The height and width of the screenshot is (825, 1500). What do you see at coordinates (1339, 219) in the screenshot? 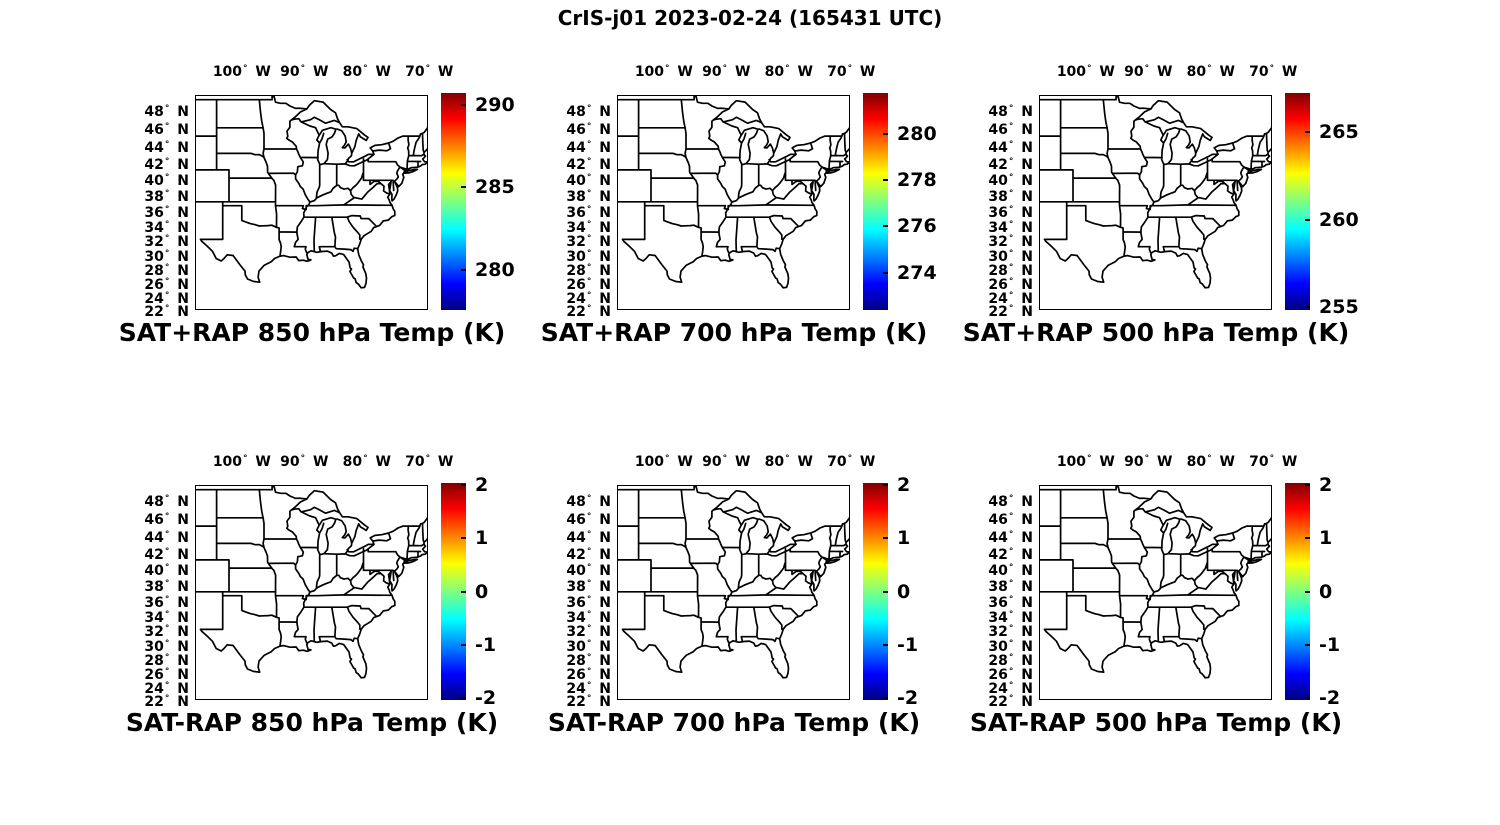
I see `colorbar-tick-label: 260` at bounding box center [1339, 219].